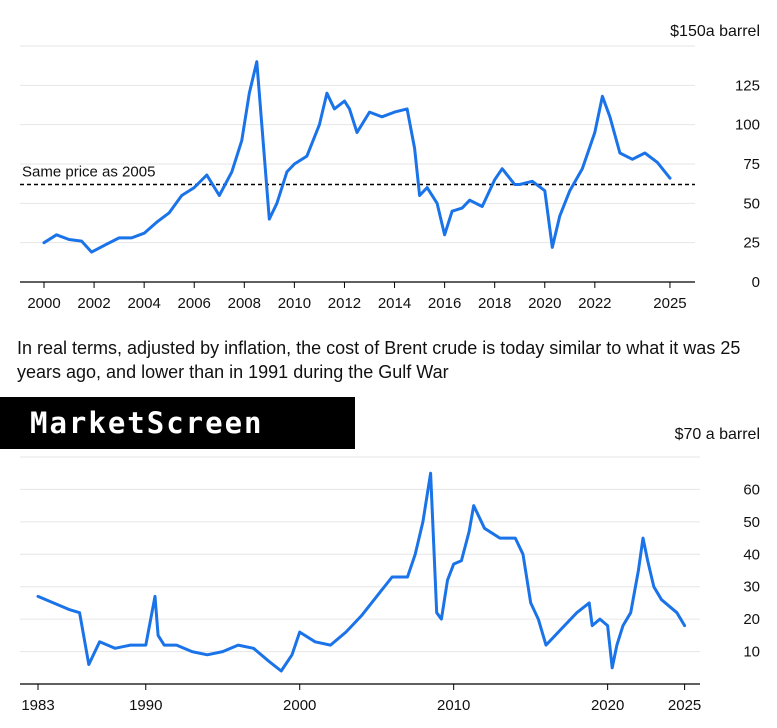 The height and width of the screenshot is (728, 777). I want to click on x-tick-label: 2022, so click(594, 303).